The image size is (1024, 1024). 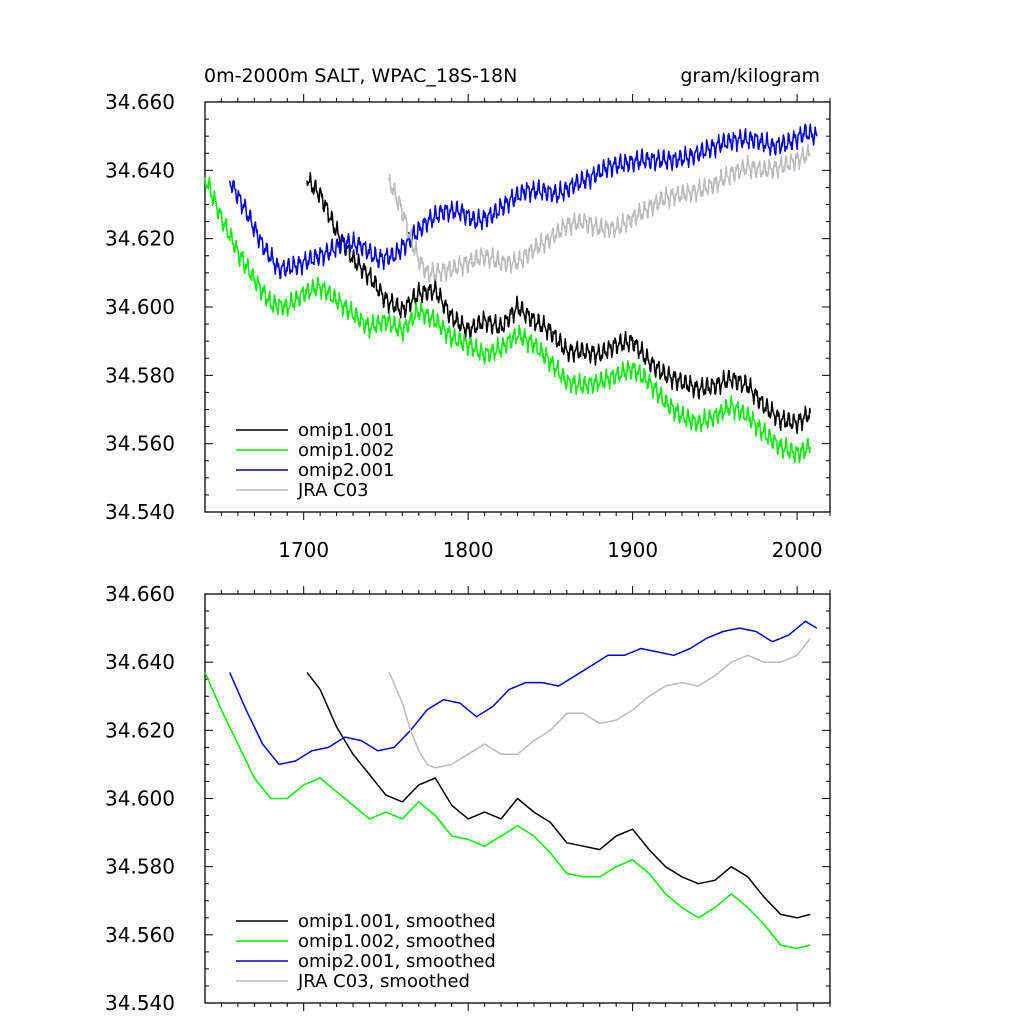 I want to click on legend-label: omip1.001, so click(x=346, y=430).